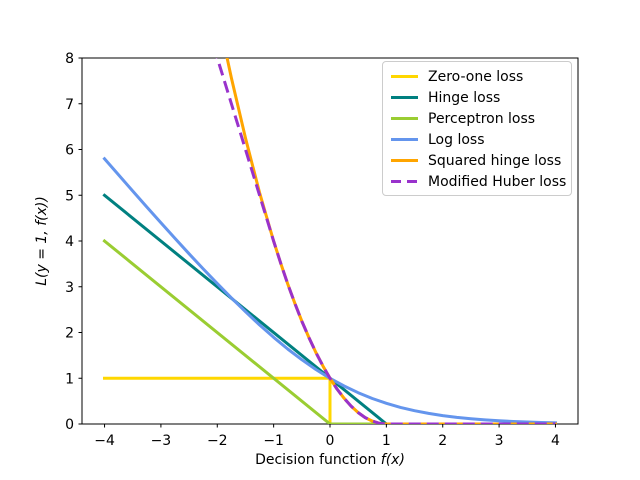  I want to click on legend-label: Perceptron loss, so click(482, 118).